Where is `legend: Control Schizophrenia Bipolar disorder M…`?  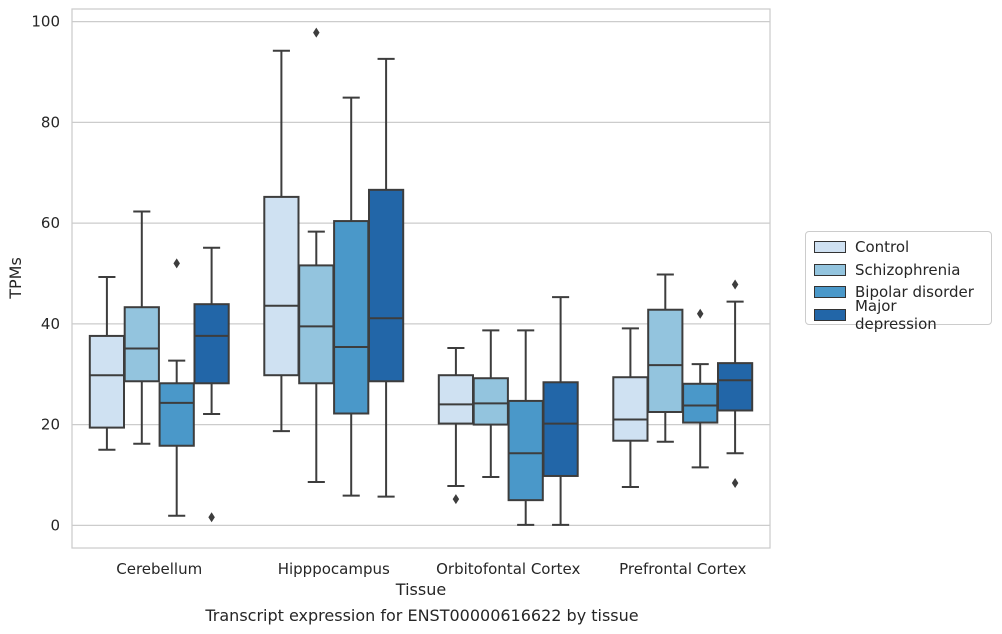
legend: Control Schizophrenia Bipolar disorder M… is located at coordinates (898, 282).